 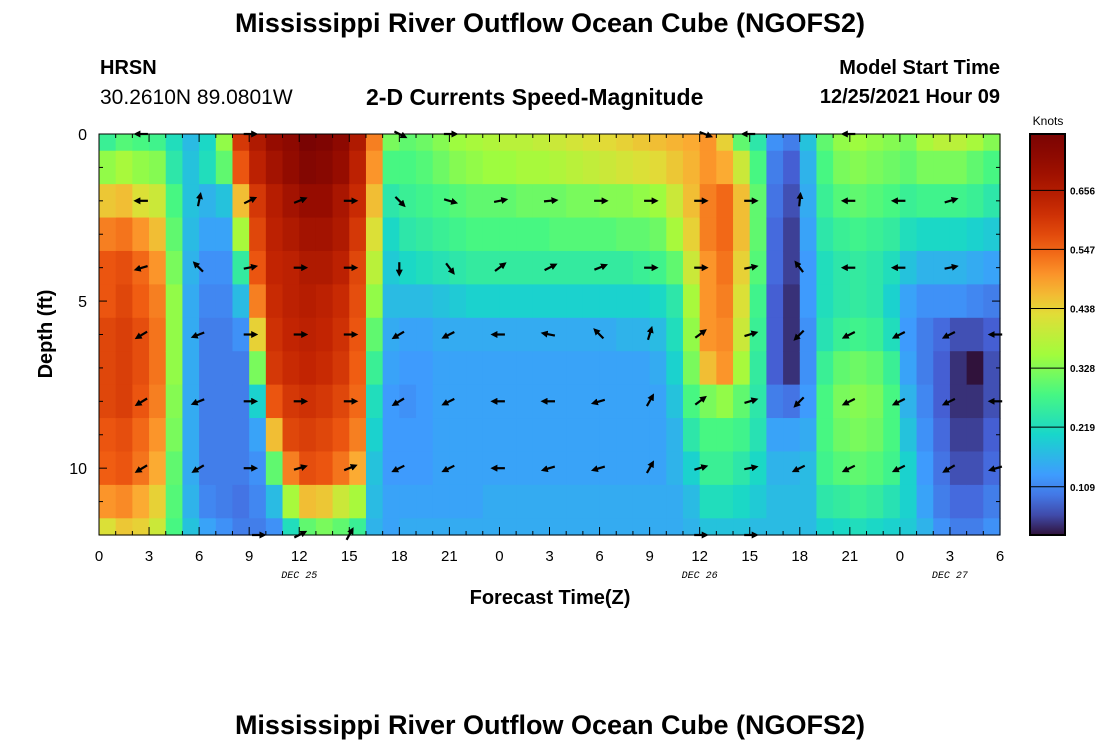 I want to click on colorbar-tick-label: 0.219, so click(x=1082, y=428).